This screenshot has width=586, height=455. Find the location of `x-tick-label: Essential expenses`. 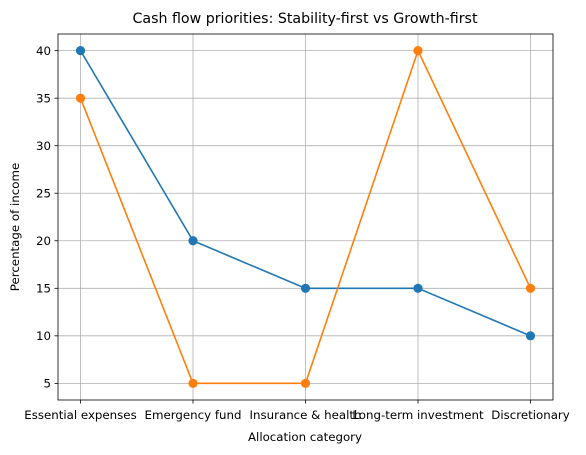

x-tick-label: Essential expenses is located at coordinates (80, 415).